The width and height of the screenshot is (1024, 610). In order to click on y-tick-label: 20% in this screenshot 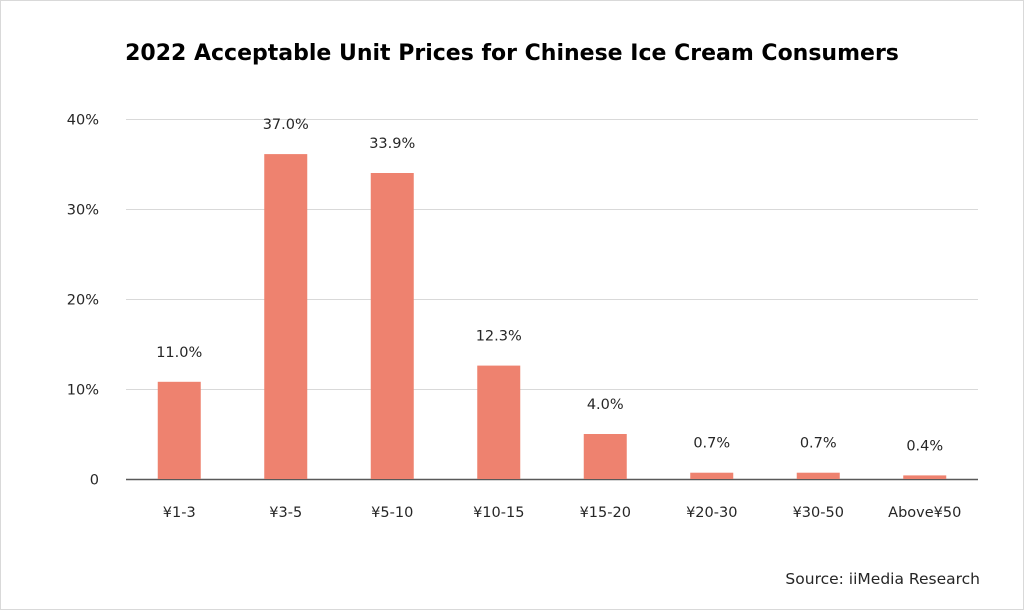, I will do `click(83, 301)`.